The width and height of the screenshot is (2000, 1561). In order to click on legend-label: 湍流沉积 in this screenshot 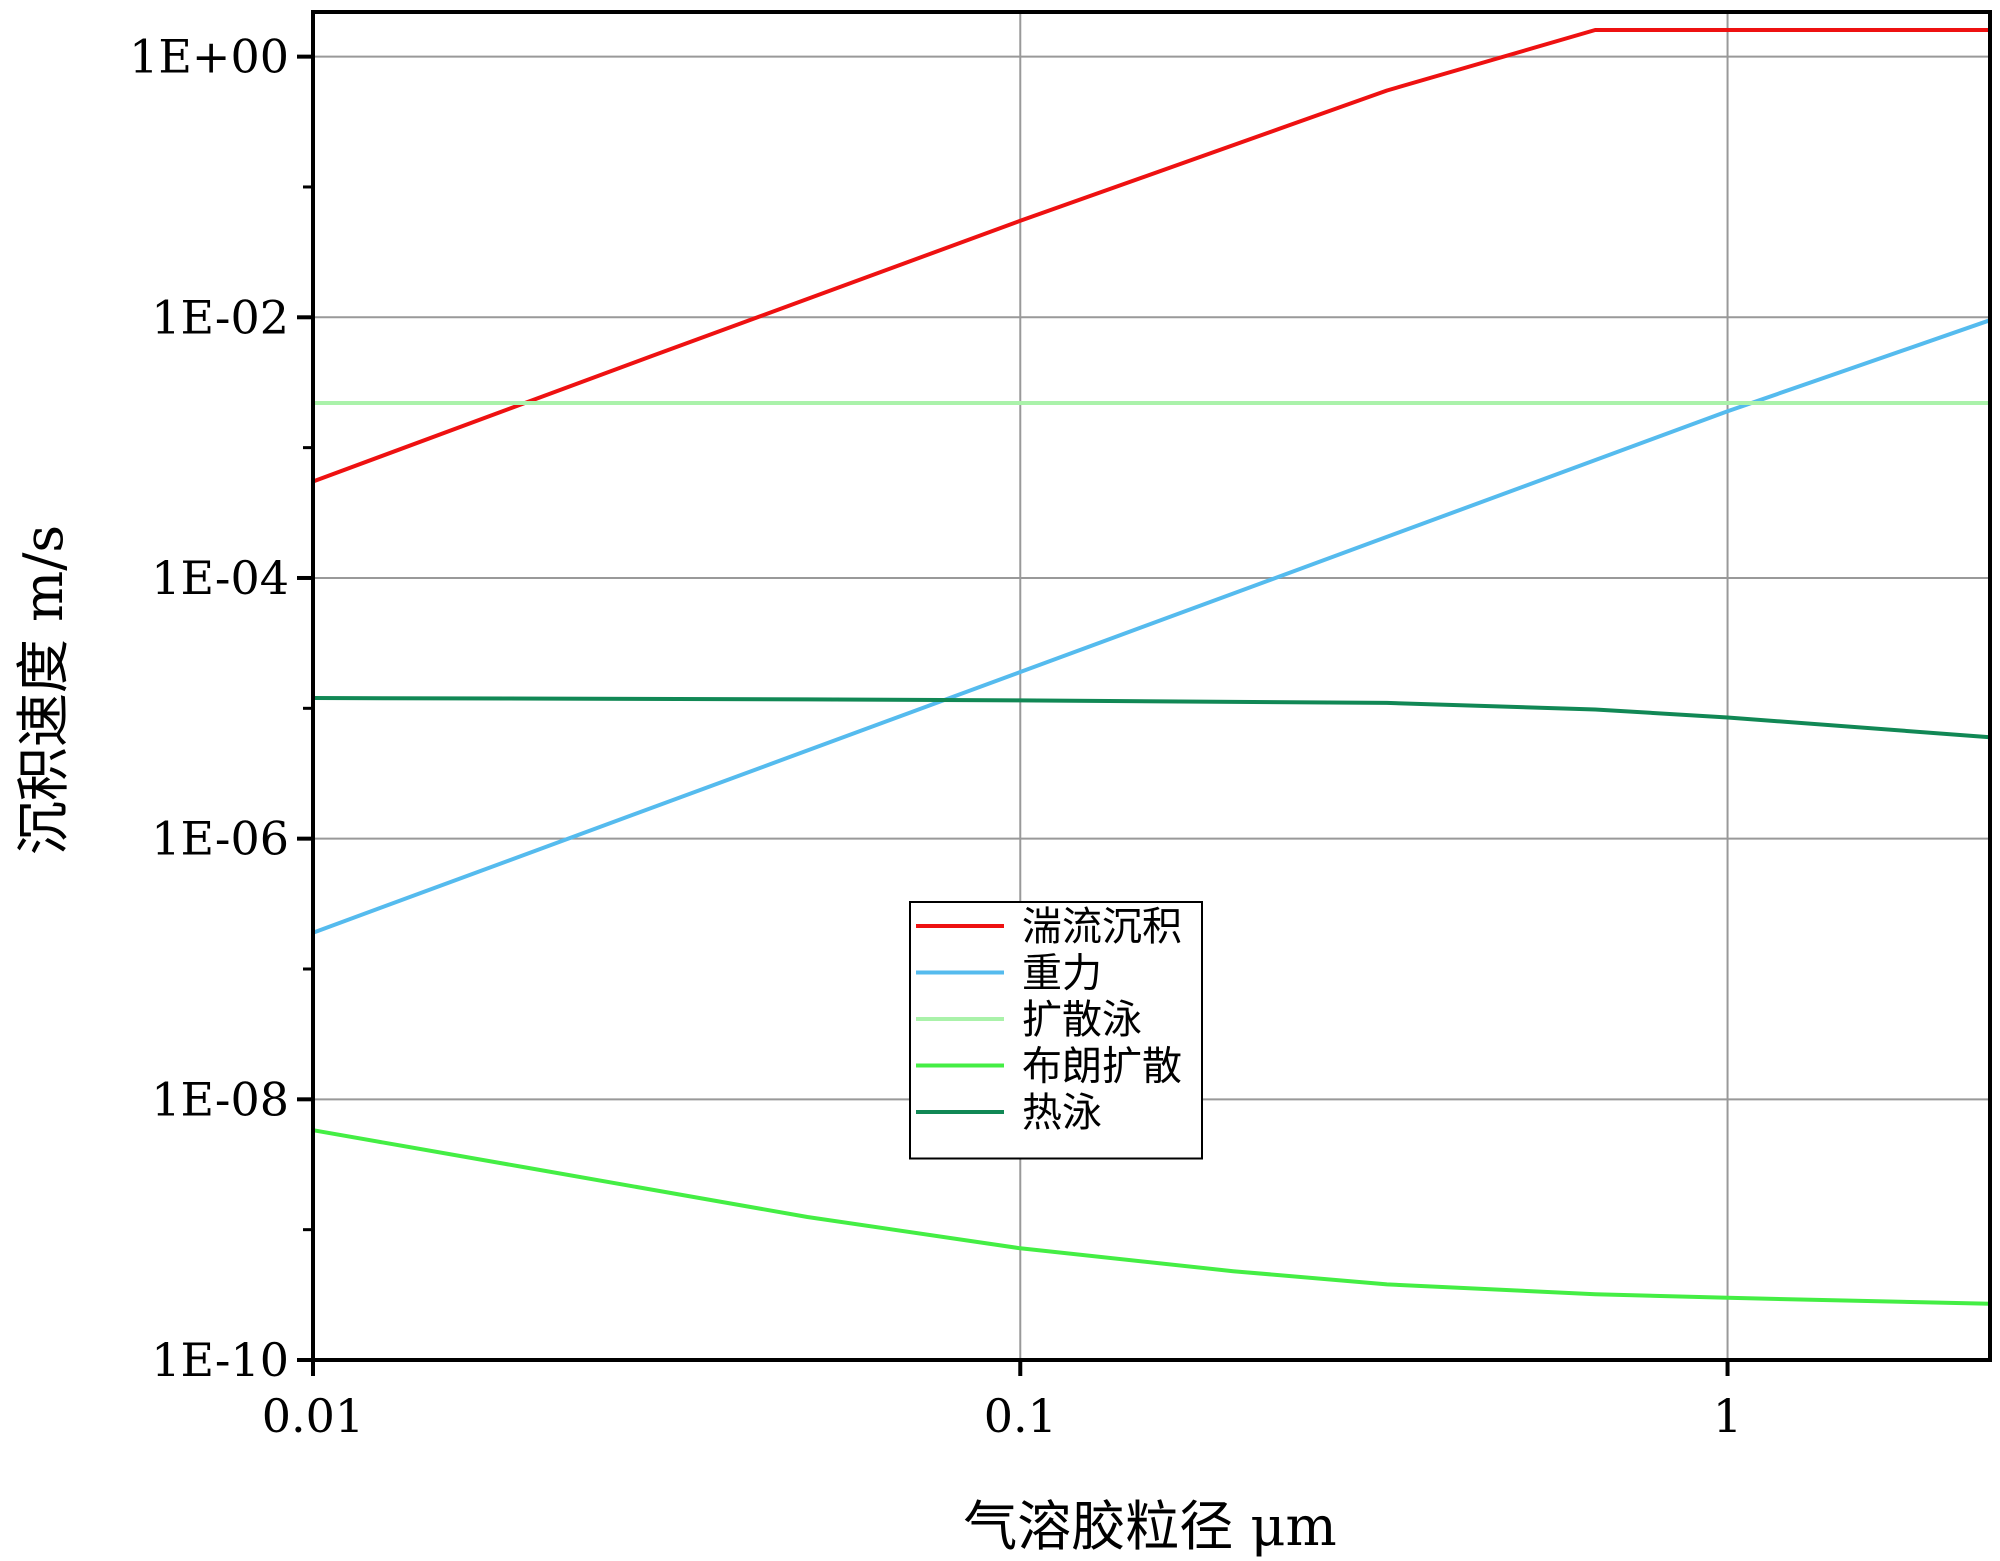, I will do `click(1102, 927)`.